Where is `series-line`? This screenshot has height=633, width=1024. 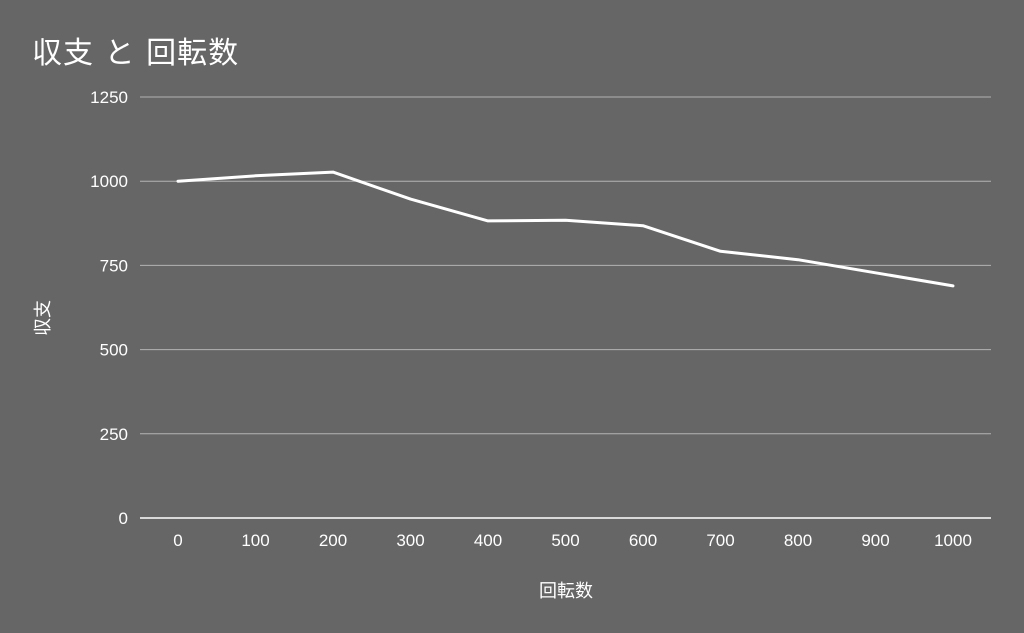
series-line is located at coordinates (565, 229).